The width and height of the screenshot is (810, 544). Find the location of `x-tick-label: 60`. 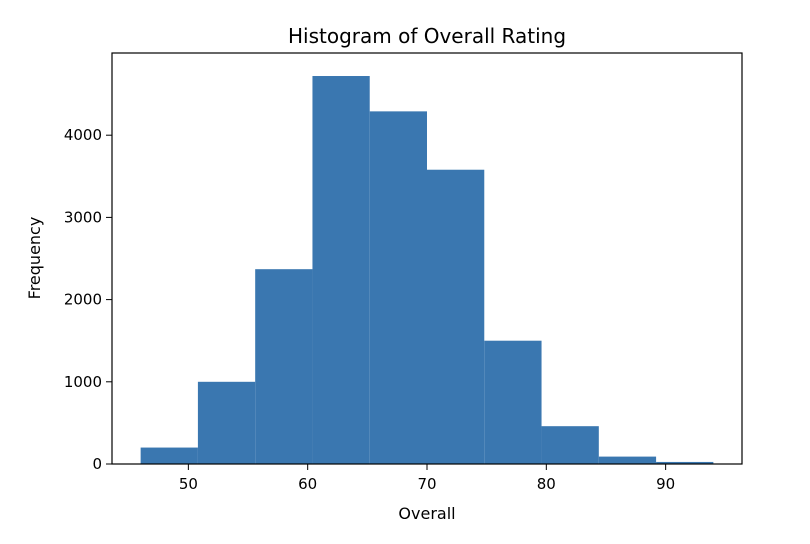

x-tick-label: 60 is located at coordinates (307, 484).